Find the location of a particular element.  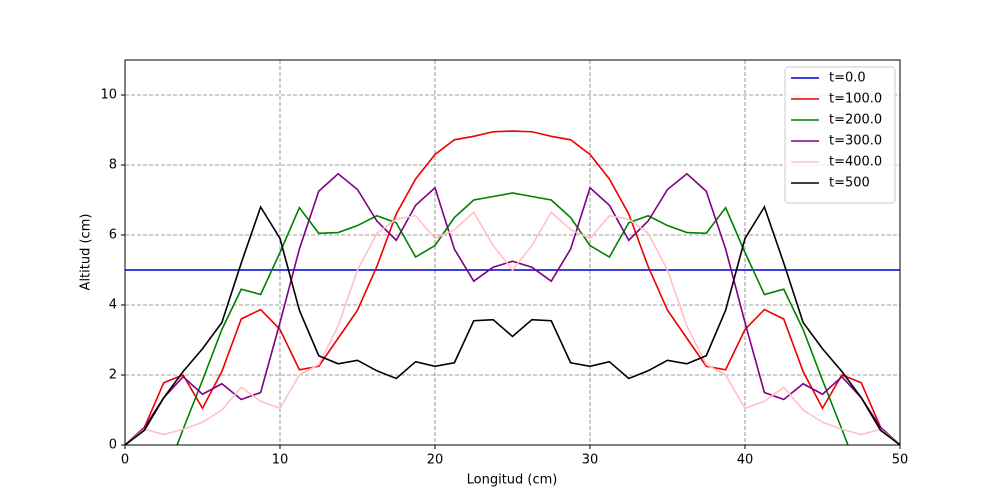

legend-label: t=400.0 is located at coordinates (855, 162).